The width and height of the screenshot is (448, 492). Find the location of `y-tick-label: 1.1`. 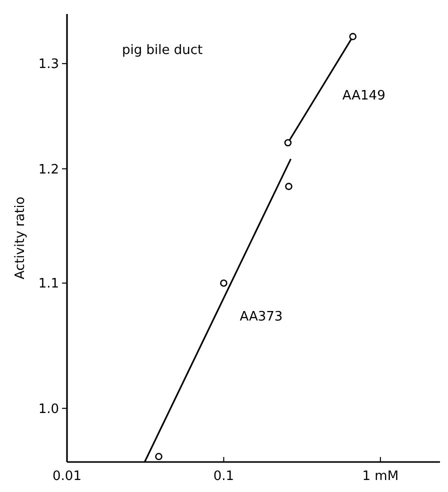

y-tick-label: 1.1 is located at coordinates (48, 284).